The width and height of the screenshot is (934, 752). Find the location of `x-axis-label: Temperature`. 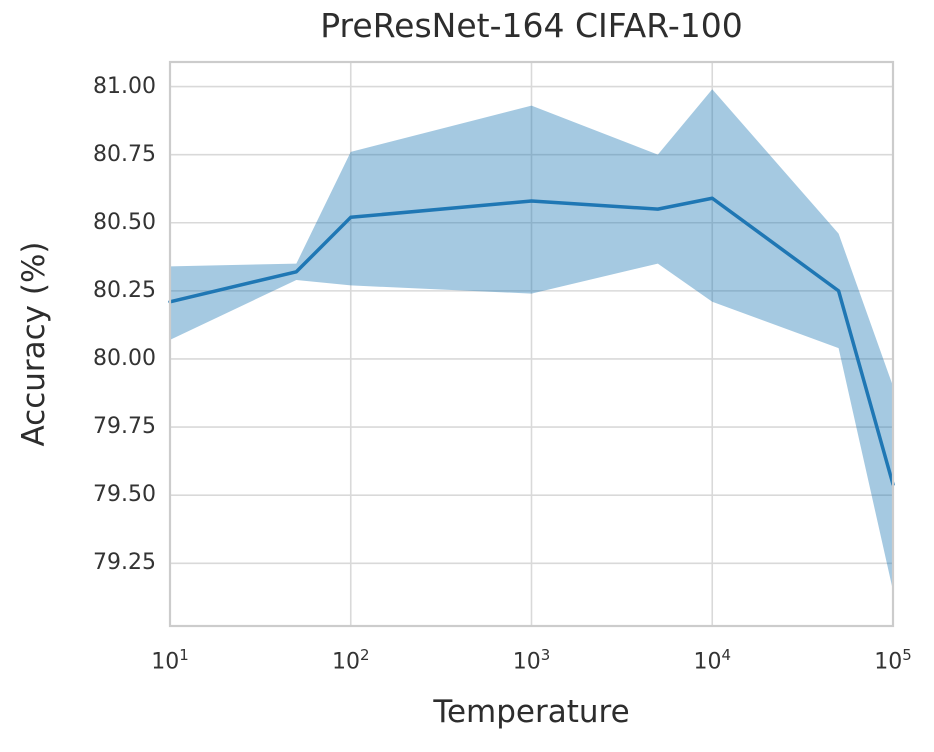

x-axis-label: Temperature is located at coordinates (531, 712).